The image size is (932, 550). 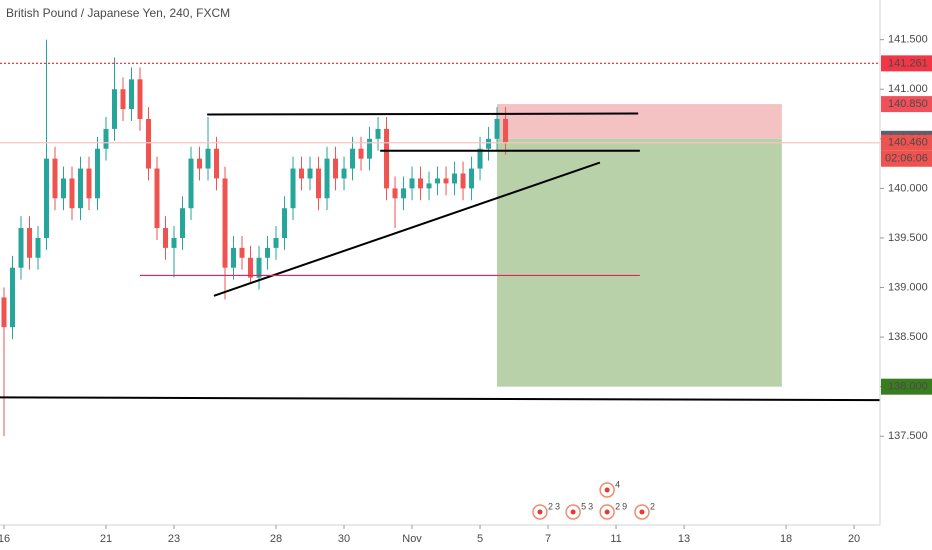 What do you see at coordinates (624, 506) in the screenshot?
I see `event-label: 9` at bounding box center [624, 506].